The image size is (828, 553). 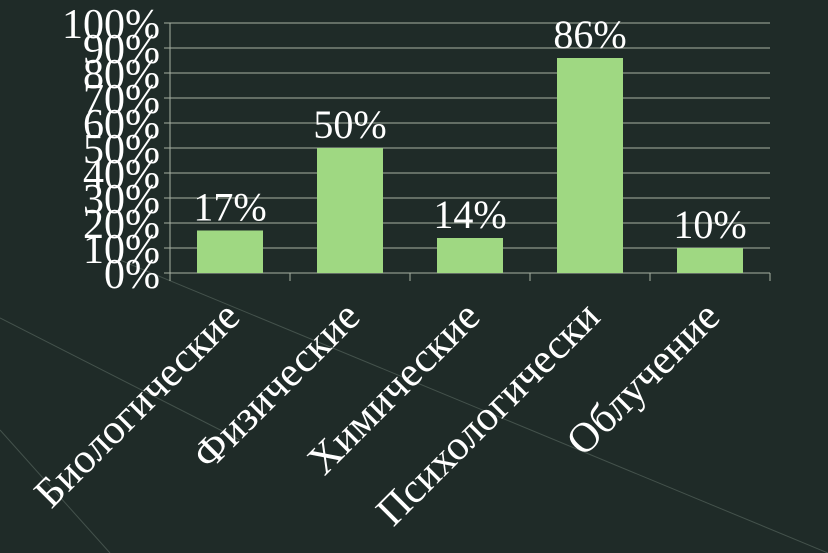 I want to click on y-tick-label: 10%, so click(x=121, y=250).